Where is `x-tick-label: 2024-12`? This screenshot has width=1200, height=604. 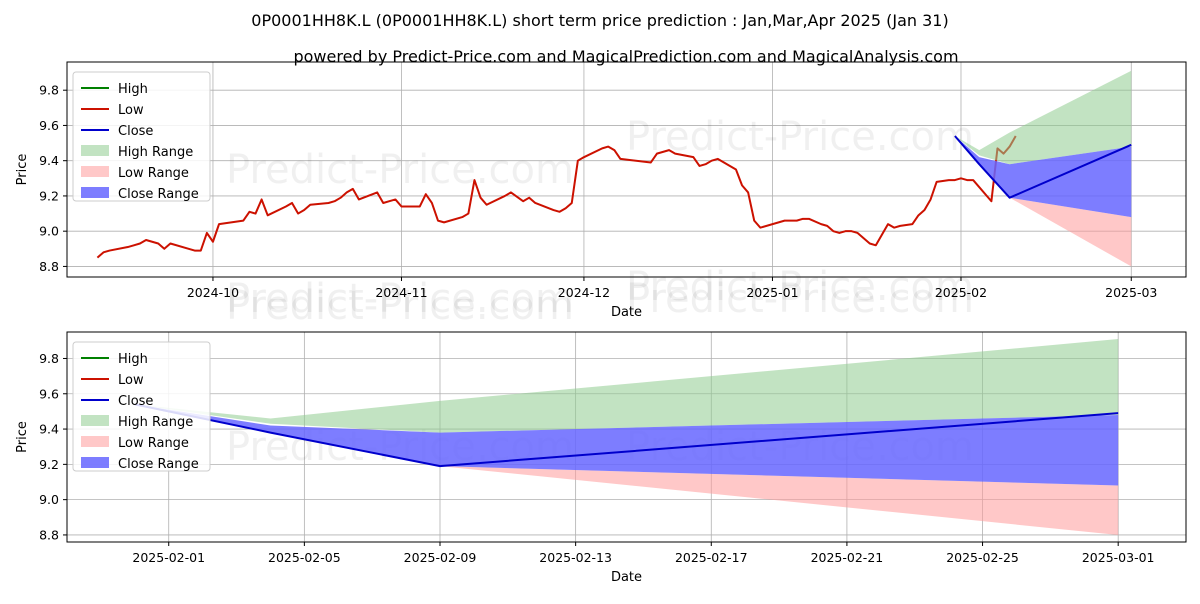 x-tick-label: 2024-12 is located at coordinates (584, 292).